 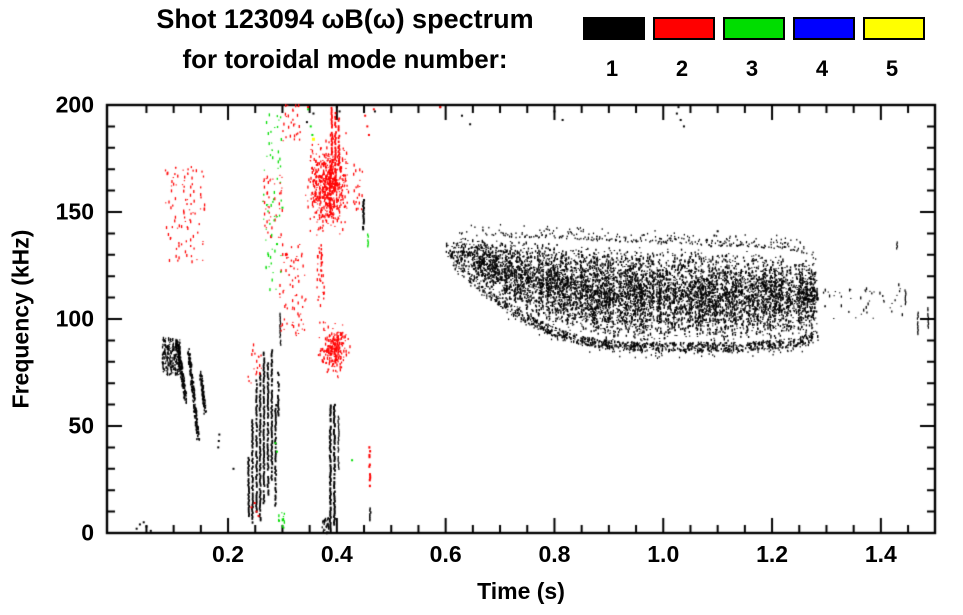 I want to click on legend-label-n1: 1, so click(x=612, y=68).